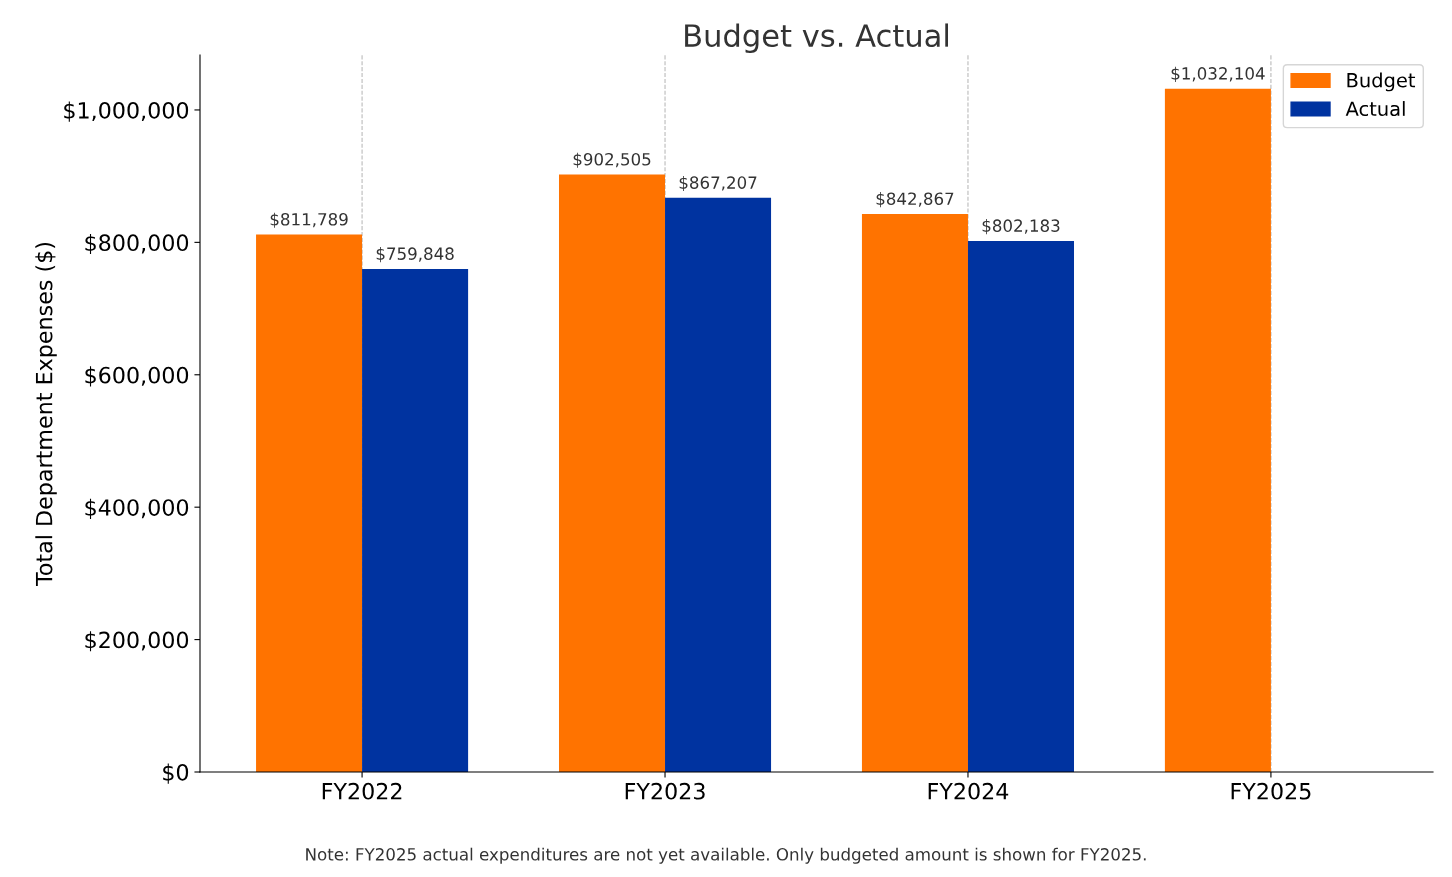  Describe the element at coordinates (126, 111) in the screenshot. I see `y-tick-label: $1,000,000` at that location.